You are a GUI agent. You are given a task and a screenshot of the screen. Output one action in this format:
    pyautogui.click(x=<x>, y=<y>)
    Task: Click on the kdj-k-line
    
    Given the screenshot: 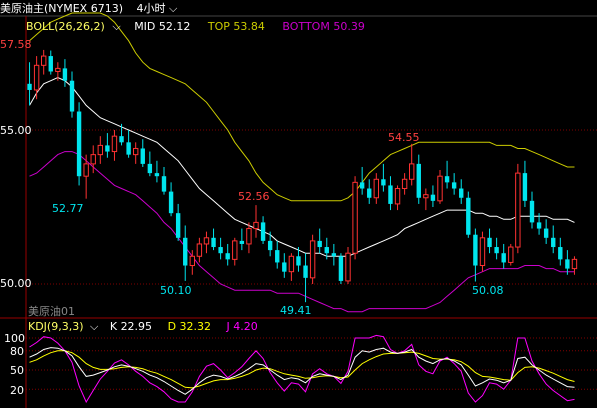 What is the action you would take?
    pyautogui.click(x=302, y=371)
    